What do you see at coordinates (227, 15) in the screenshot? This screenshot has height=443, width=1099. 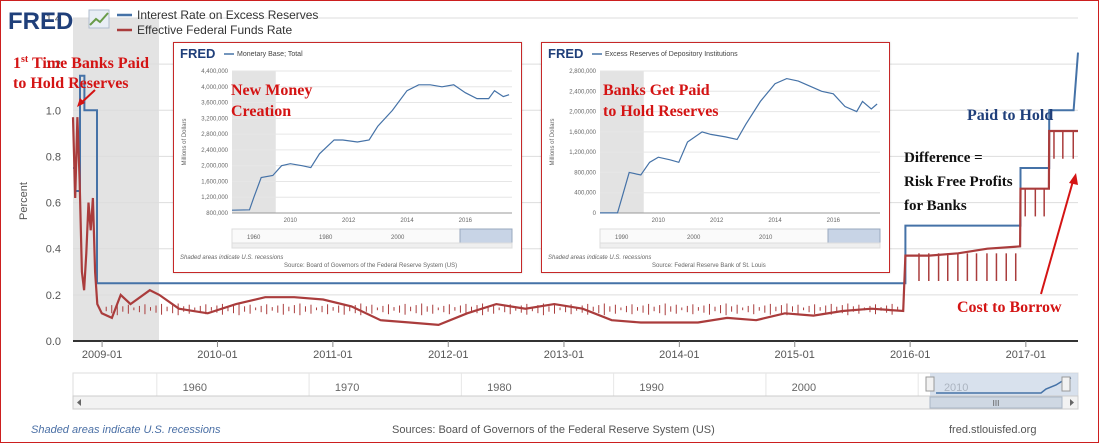 I see `legend-label: Interest Rate on Excess Reserves` at bounding box center [227, 15].